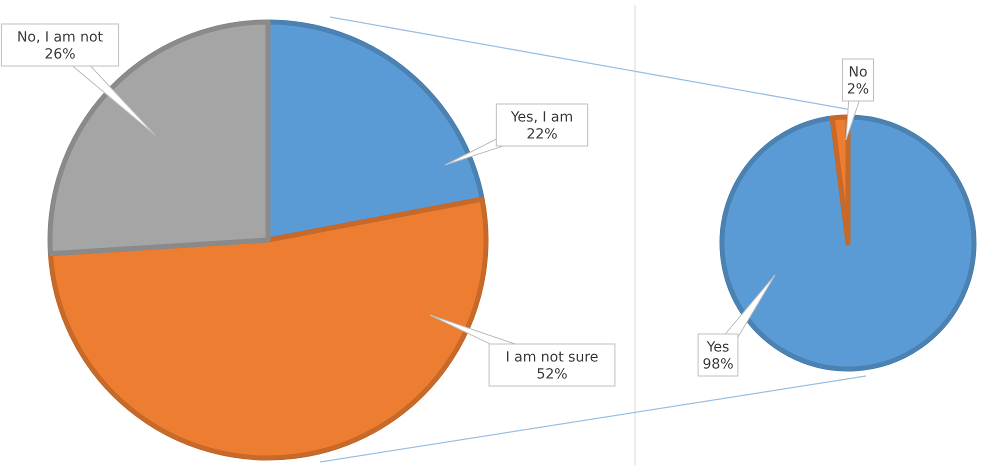  What do you see at coordinates (858, 89) in the screenshot?
I see `data-label: 2%` at bounding box center [858, 89].